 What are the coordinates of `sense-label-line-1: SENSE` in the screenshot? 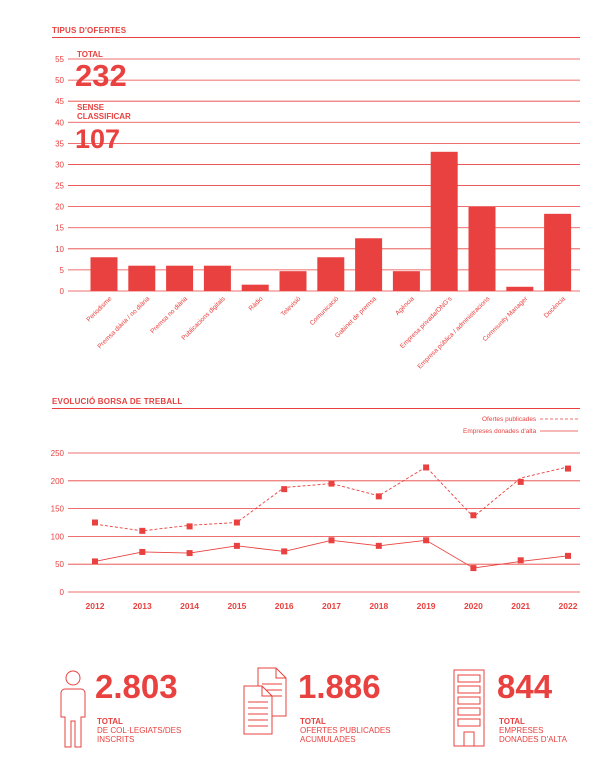 It's located at (91, 107).